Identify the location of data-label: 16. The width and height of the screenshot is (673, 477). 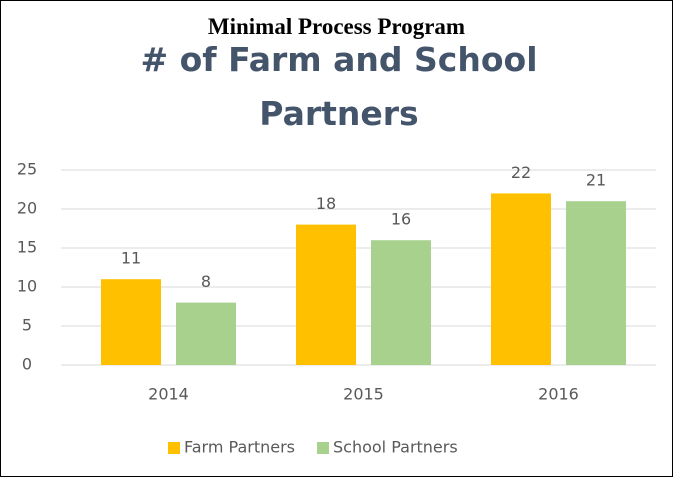
(401, 219).